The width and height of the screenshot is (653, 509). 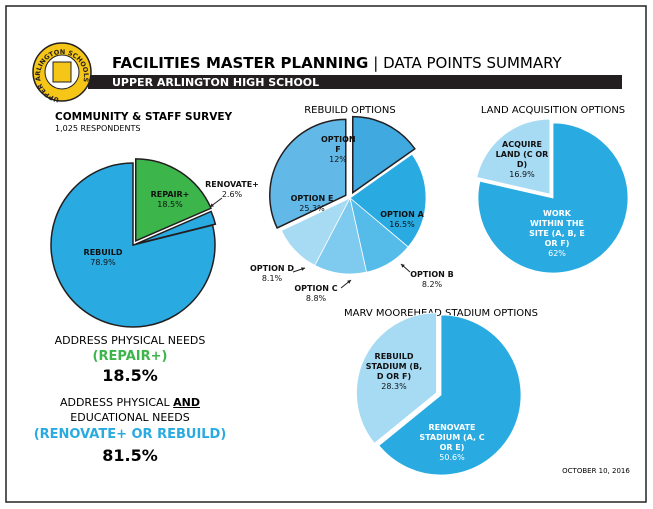 I want to click on slice-label-name: OPTION D, so click(x=272, y=268).